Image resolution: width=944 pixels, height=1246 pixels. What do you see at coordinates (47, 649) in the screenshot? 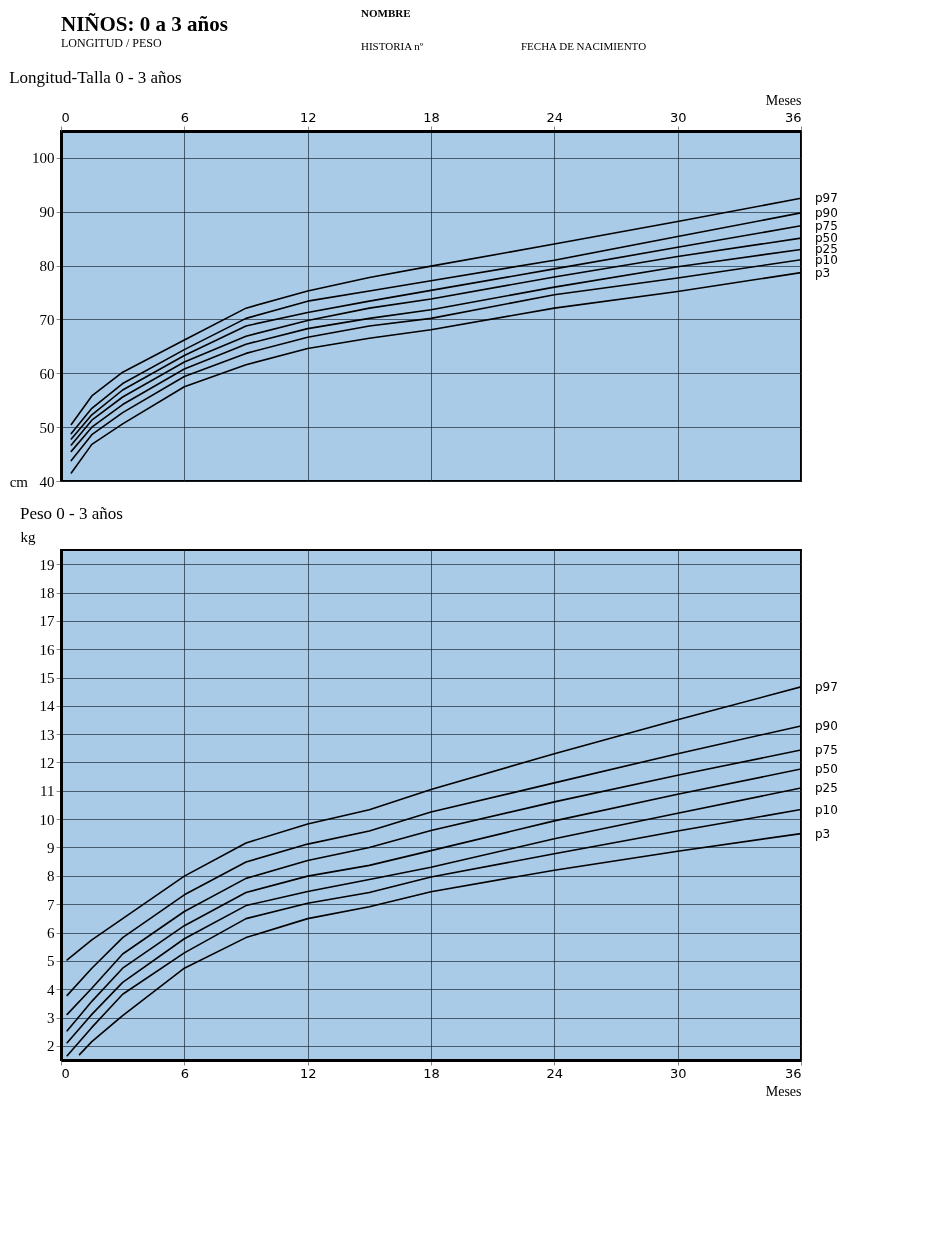
I see `y-tick-label: 16` at bounding box center [47, 649].